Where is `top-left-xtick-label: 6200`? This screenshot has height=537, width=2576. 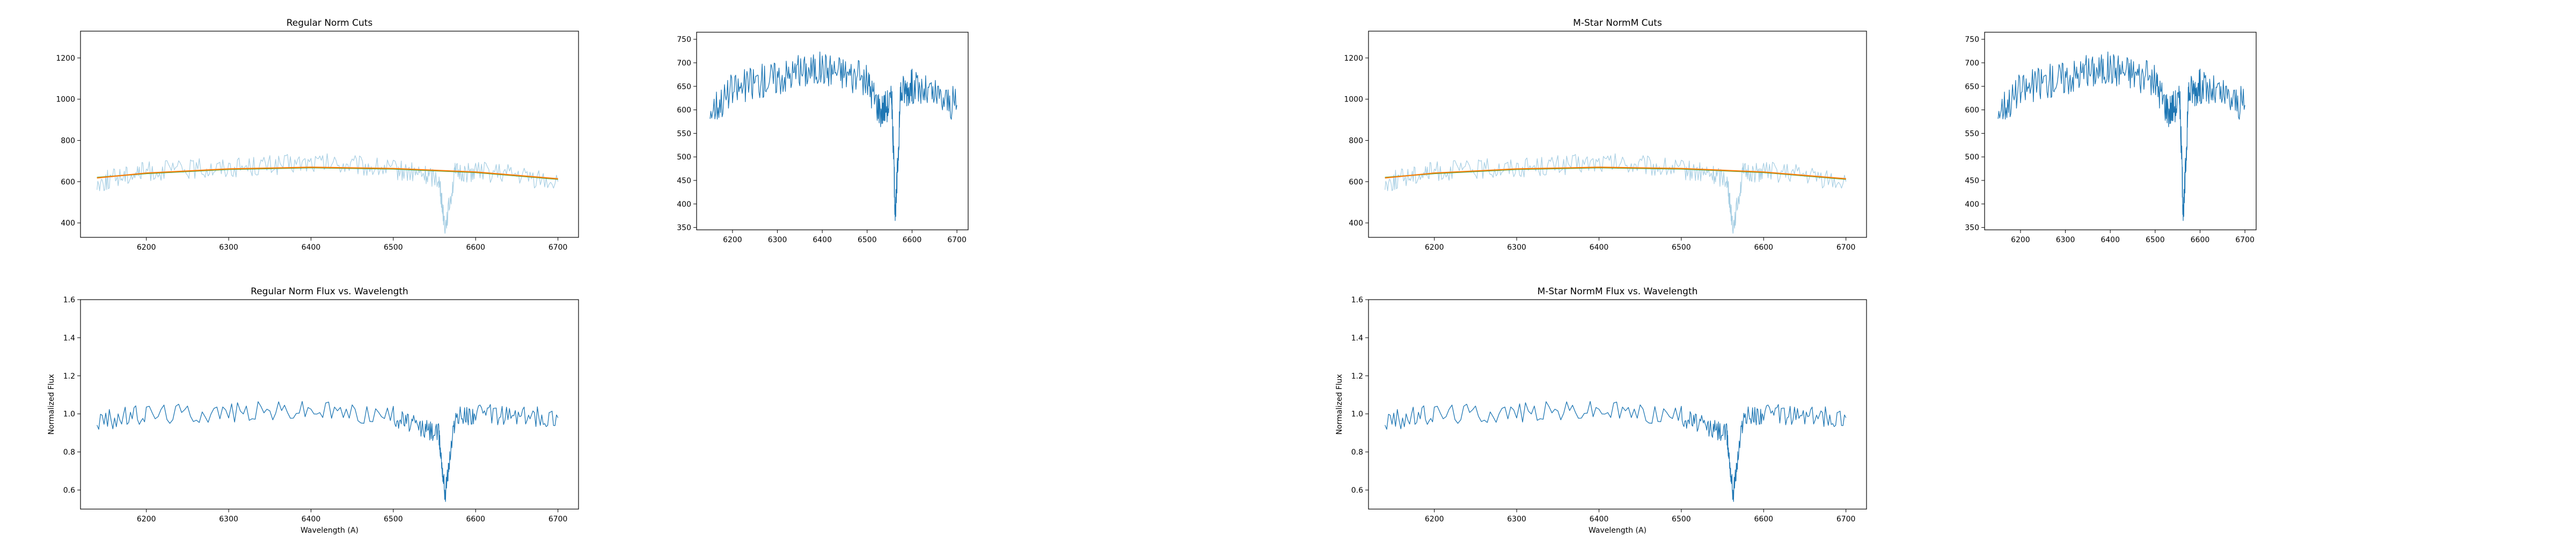 top-left-xtick-label: 6200 is located at coordinates (146, 248).